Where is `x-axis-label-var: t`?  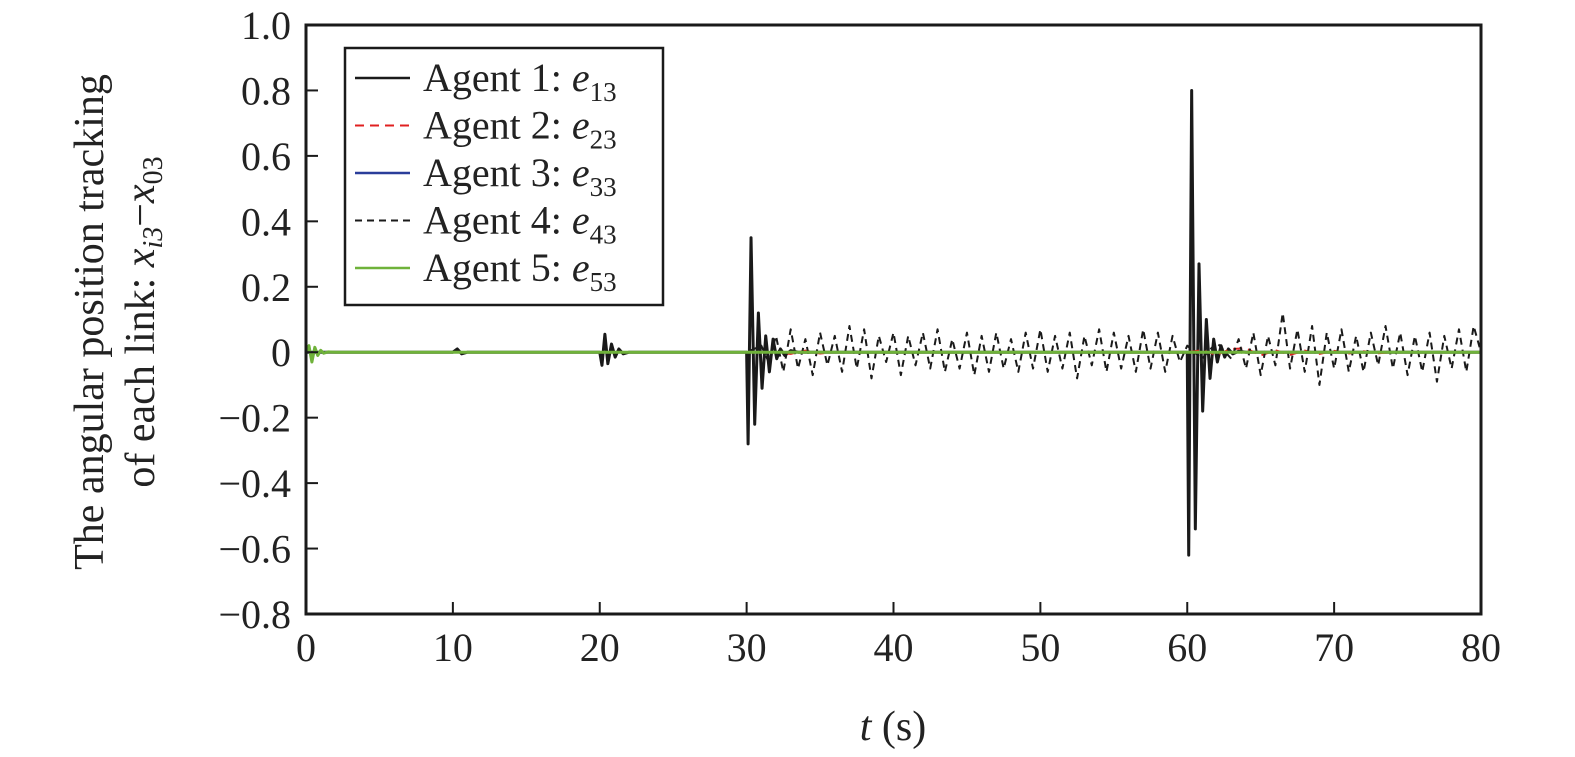 x-axis-label-var: t is located at coordinates (866, 727).